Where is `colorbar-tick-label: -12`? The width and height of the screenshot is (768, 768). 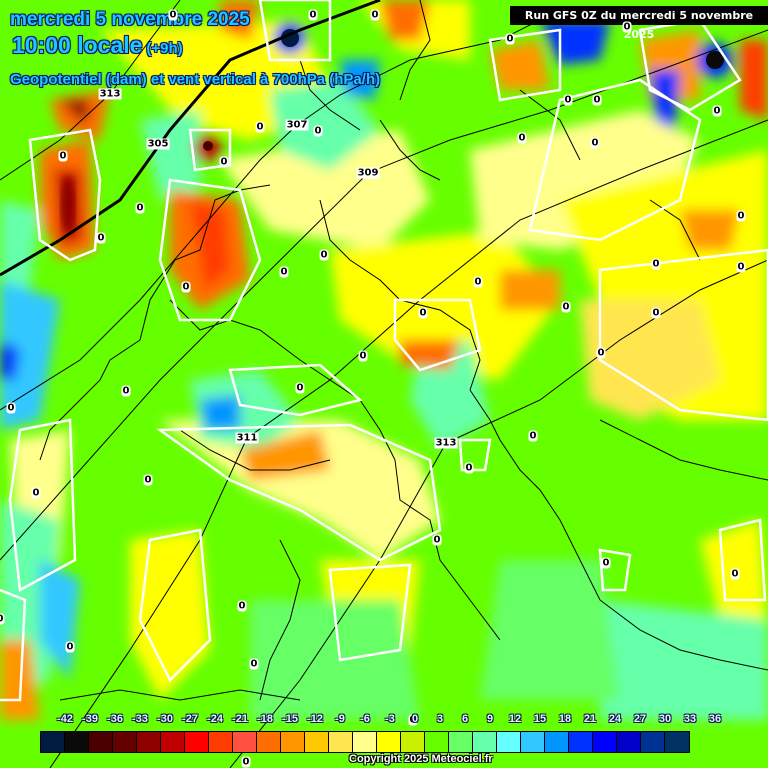
colorbar-tick-label: -12 is located at coordinates (315, 719).